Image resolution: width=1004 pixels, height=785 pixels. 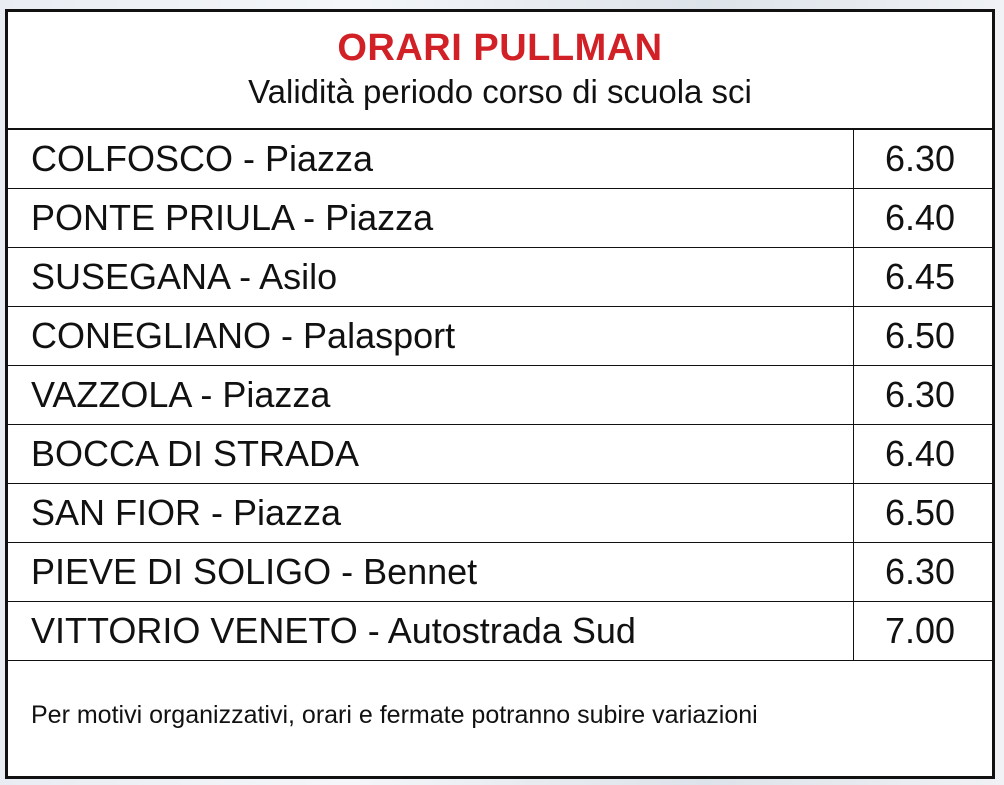 I want to click on table-row: VAZZOLA - Piazza 6.30, so click(x=500, y=395).